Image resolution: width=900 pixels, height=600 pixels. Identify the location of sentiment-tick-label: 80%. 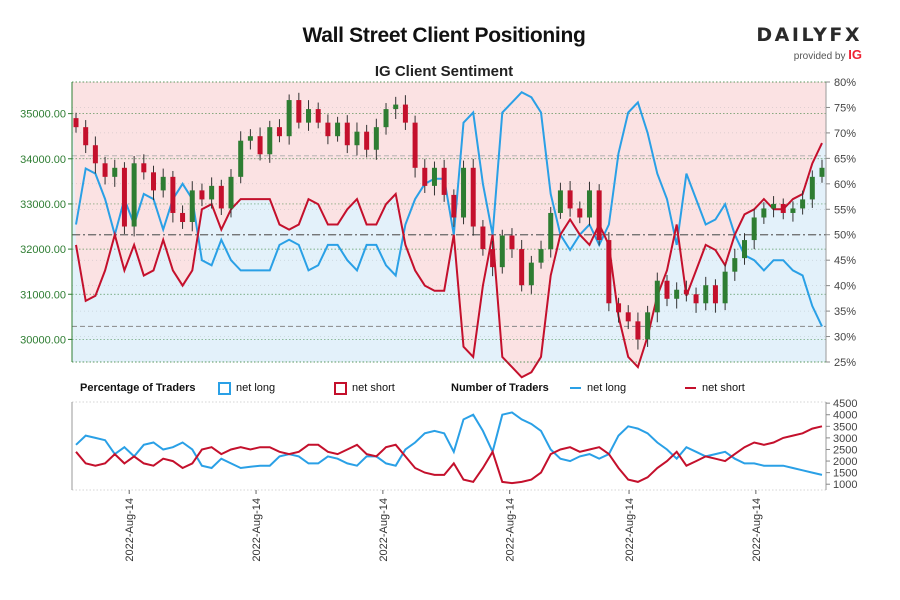
(845, 83).